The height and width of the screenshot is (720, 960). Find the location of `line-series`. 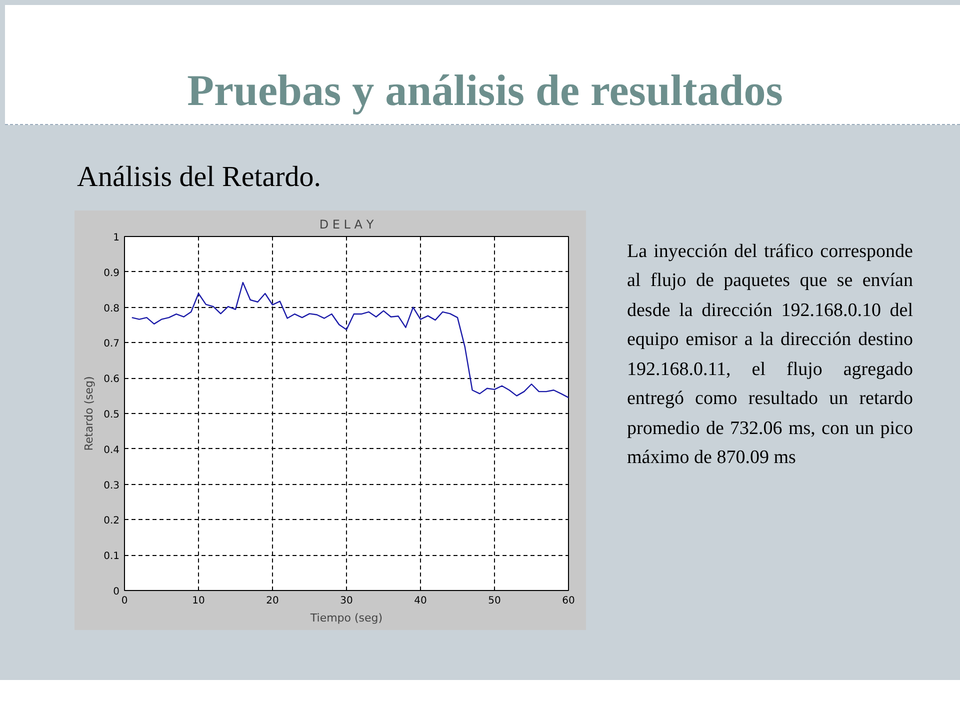

line-series is located at coordinates (349, 340).